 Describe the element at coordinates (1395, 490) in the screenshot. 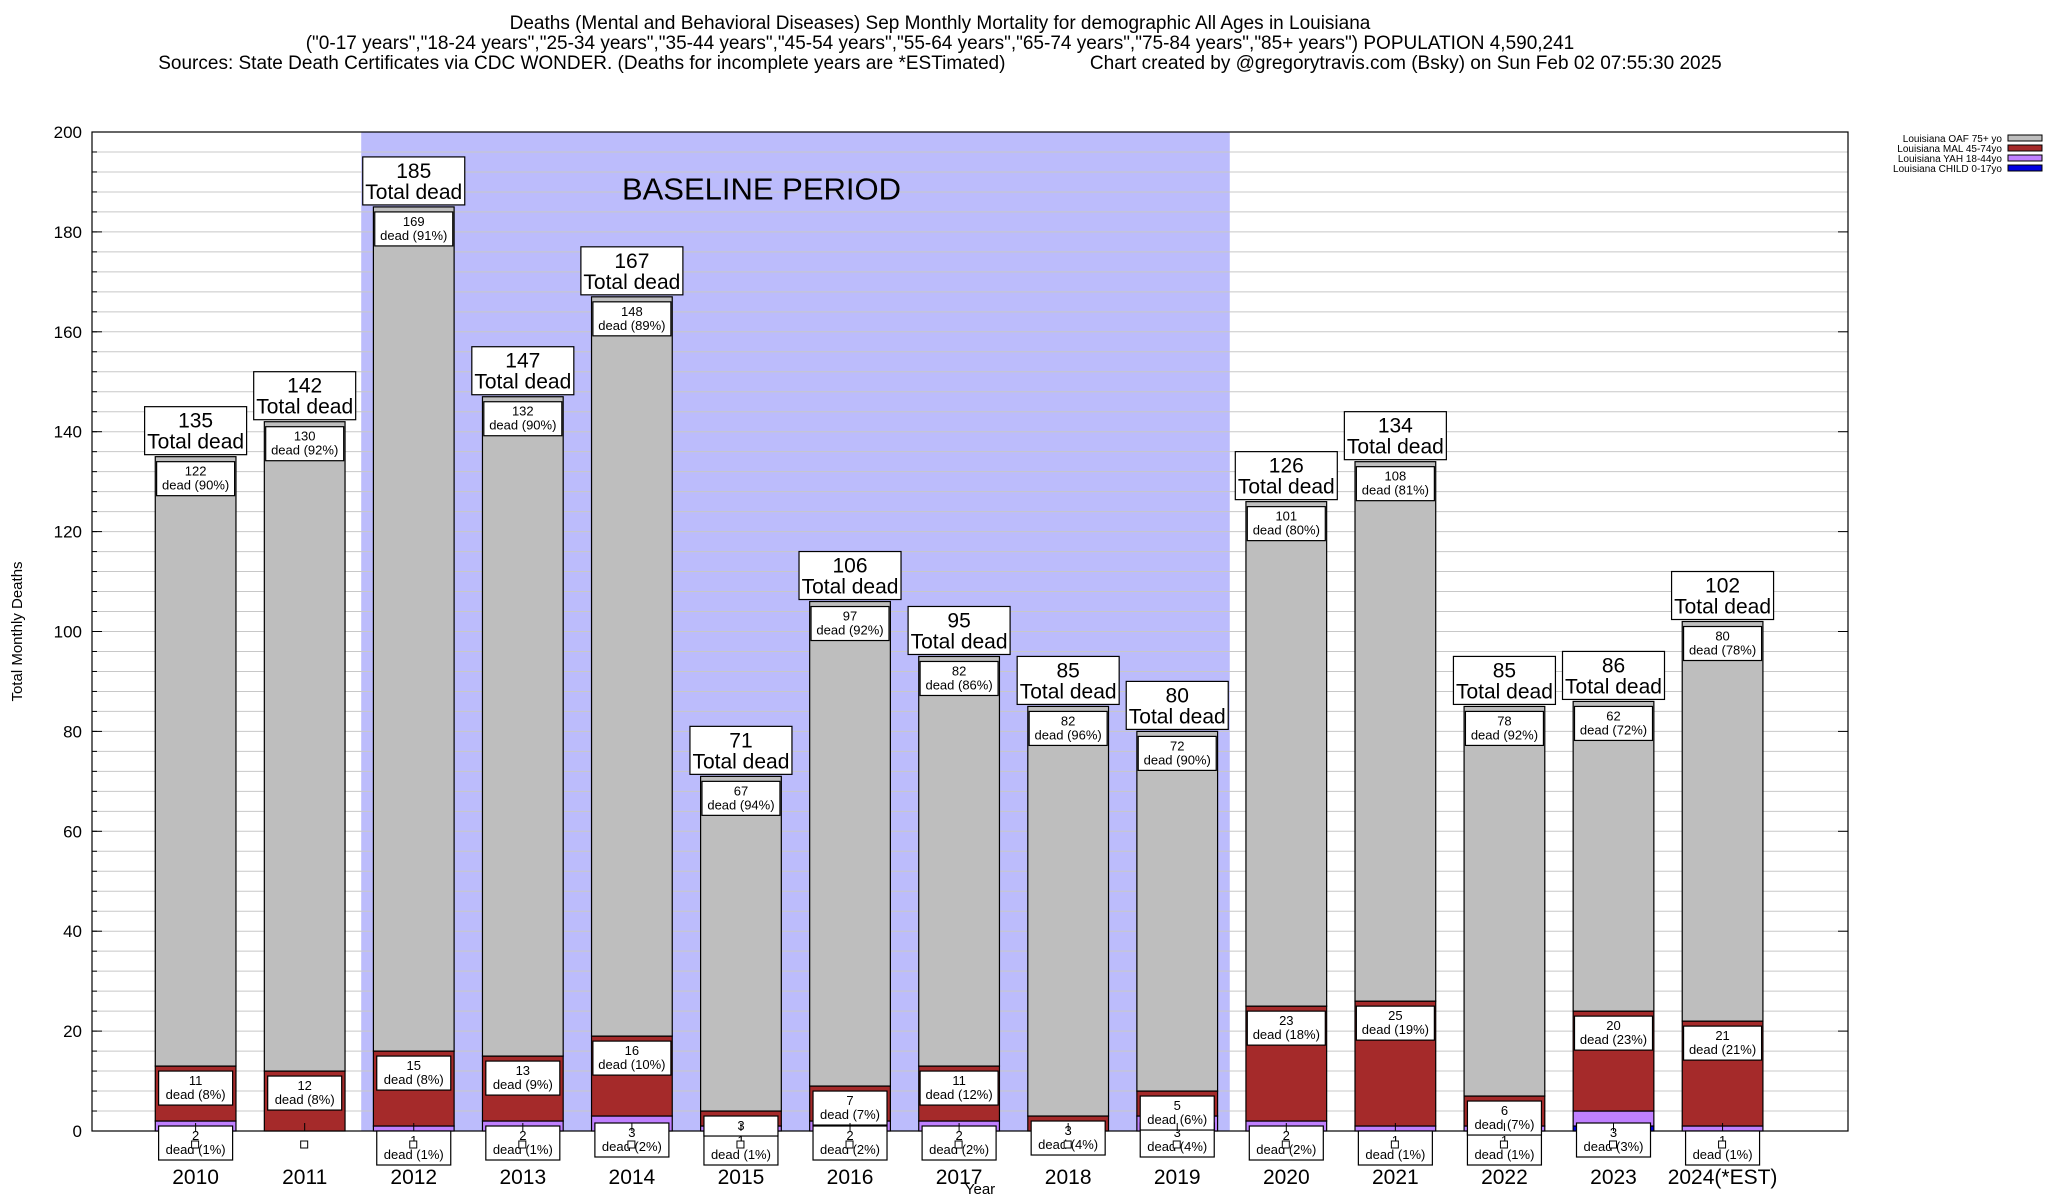

I see `segment-label-text: dead (81%)` at that location.